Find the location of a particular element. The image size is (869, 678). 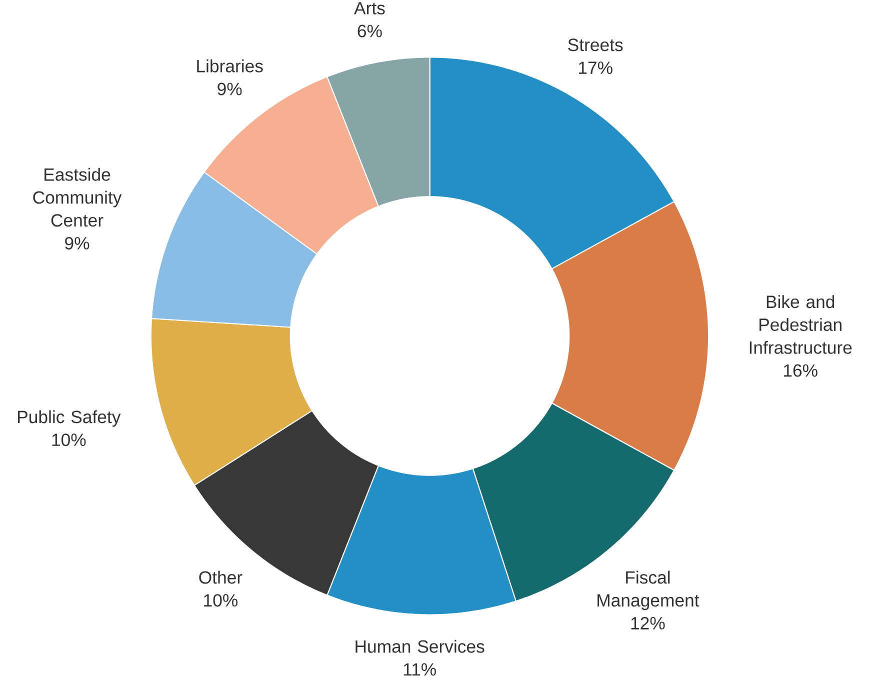

slice-label: Arts is located at coordinates (369, 8).